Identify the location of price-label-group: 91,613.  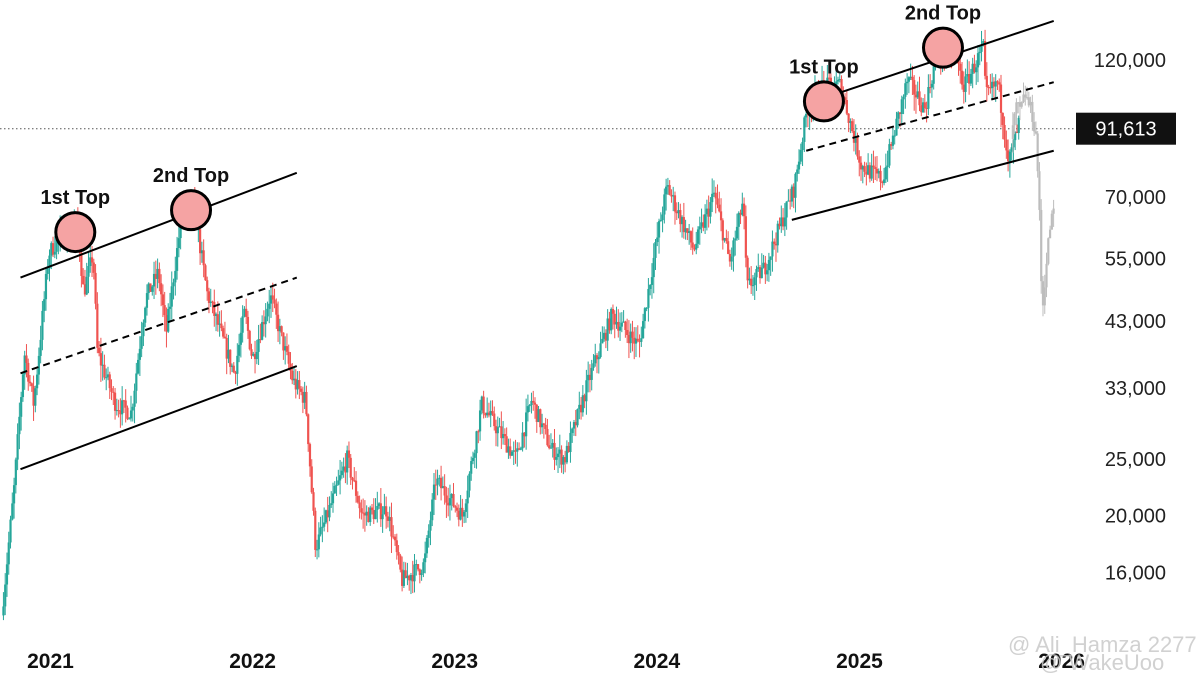
(1126, 128).